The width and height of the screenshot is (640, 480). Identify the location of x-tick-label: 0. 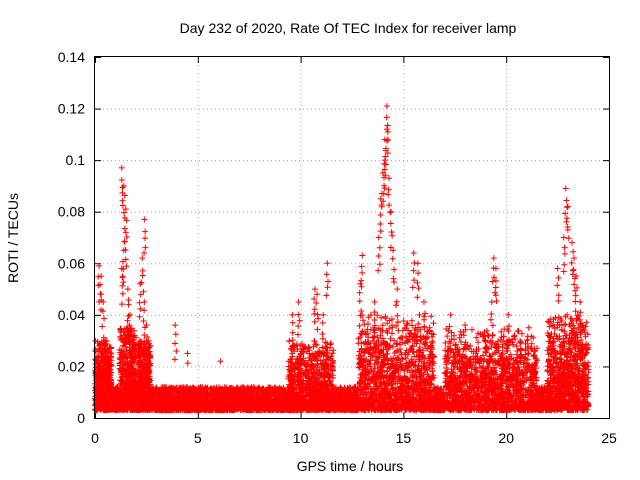
(95, 438).